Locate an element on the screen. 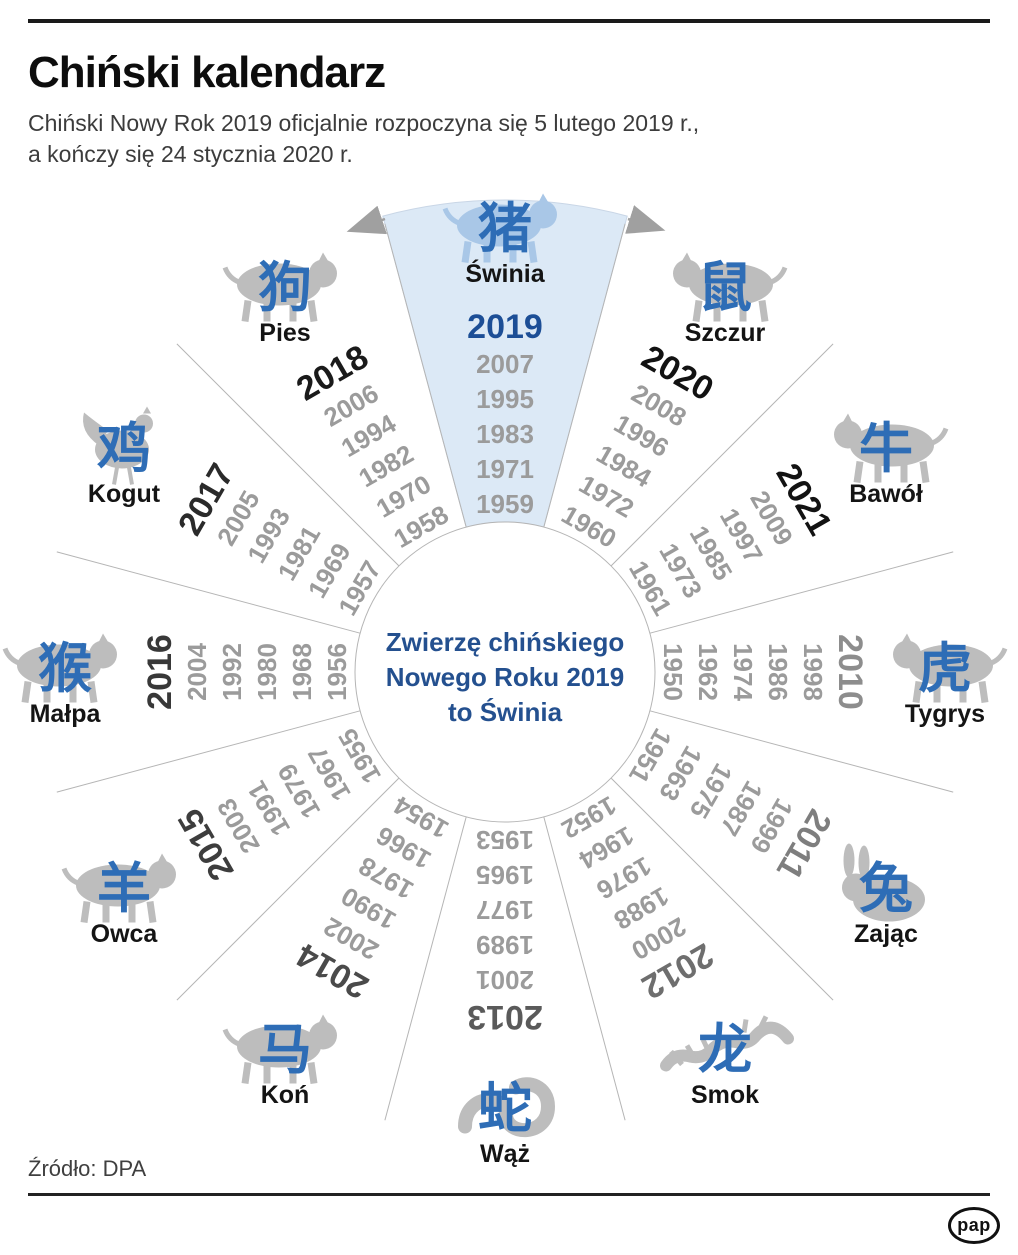 The width and height of the screenshot is (1018, 1255). chinese-character-sheep: 羊 is located at coordinates (124, 889).